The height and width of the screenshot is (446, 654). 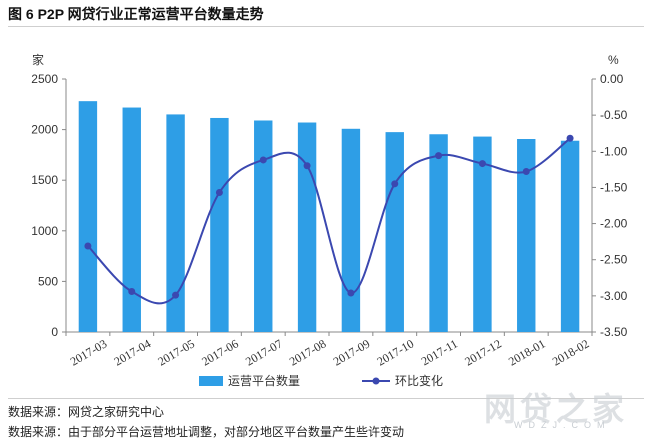 What do you see at coordinates (614, 115) in the screenshot?
I see `y-right-tick-label: -0.50` at bounding box center [614, 115].